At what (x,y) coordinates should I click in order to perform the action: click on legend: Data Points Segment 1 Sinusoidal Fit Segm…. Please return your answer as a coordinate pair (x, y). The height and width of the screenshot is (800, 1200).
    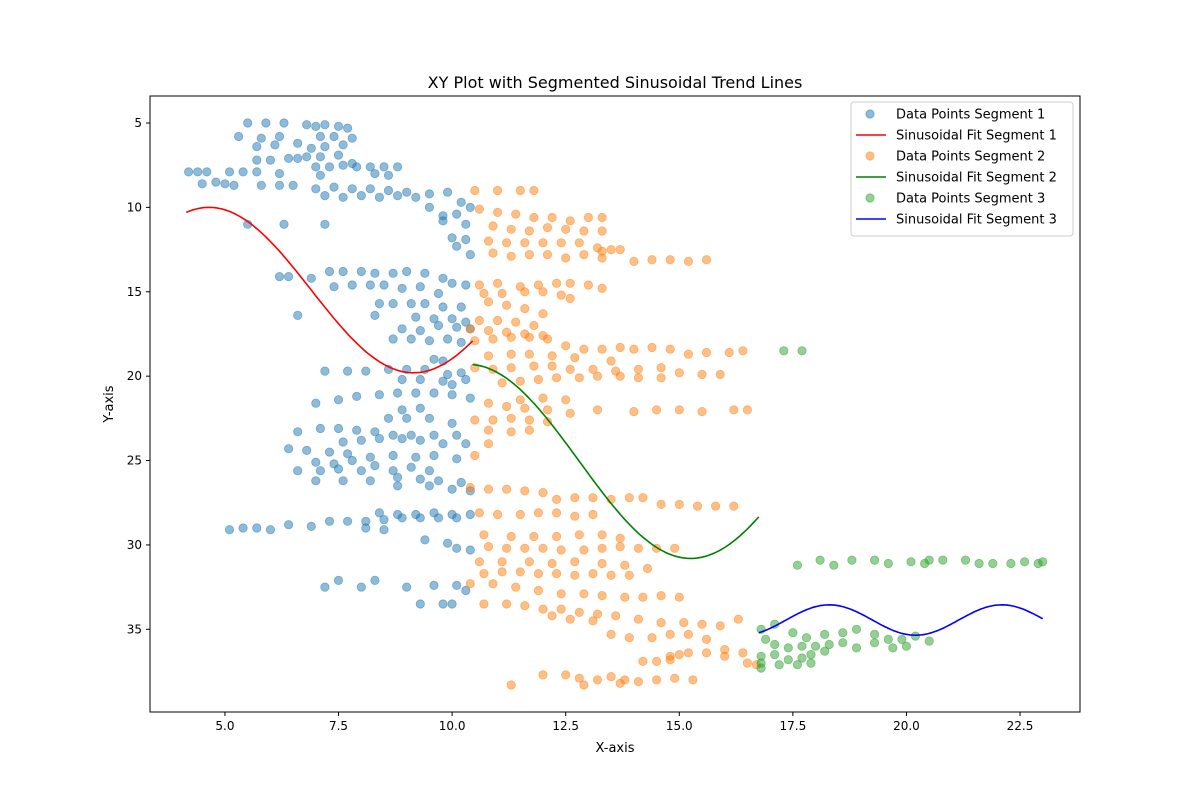
    Looking at the image, I should click on (962, 169).